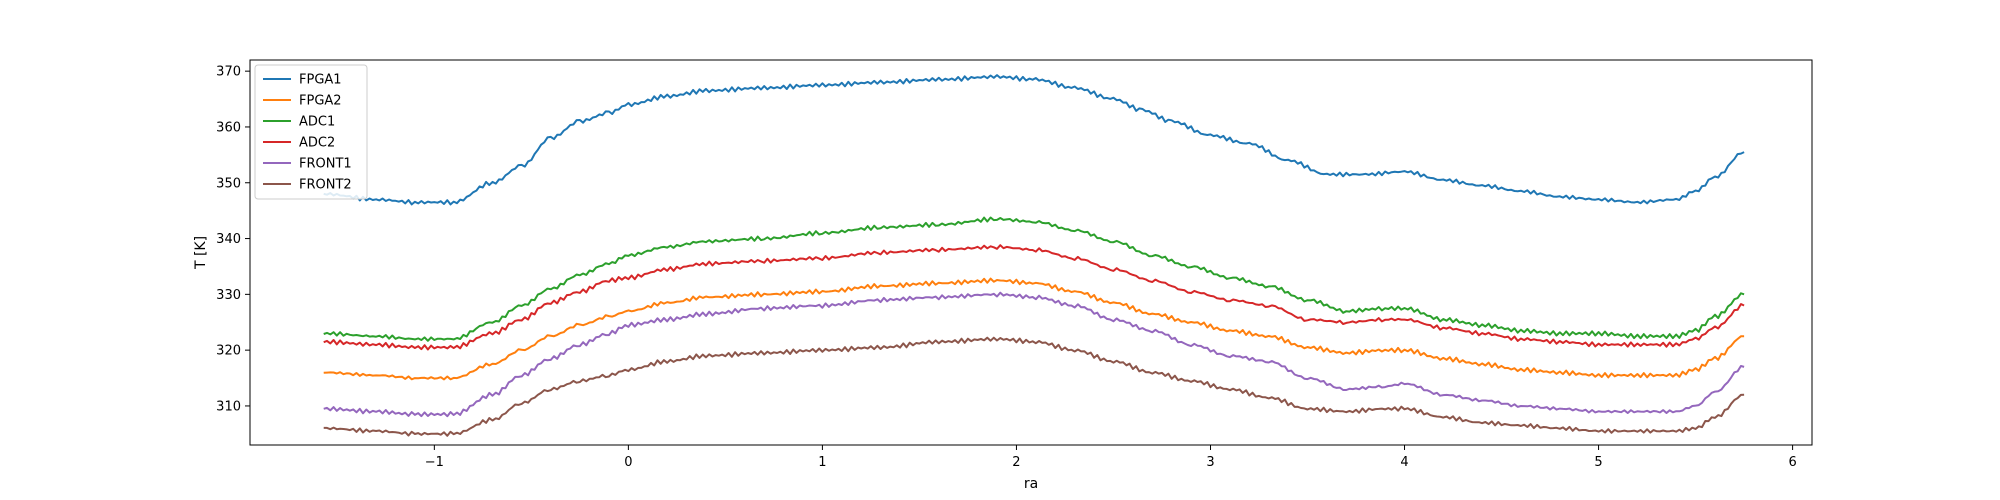 This screenshot has width=2000, height=500. I want to click on legend-box, so click(311, 132).